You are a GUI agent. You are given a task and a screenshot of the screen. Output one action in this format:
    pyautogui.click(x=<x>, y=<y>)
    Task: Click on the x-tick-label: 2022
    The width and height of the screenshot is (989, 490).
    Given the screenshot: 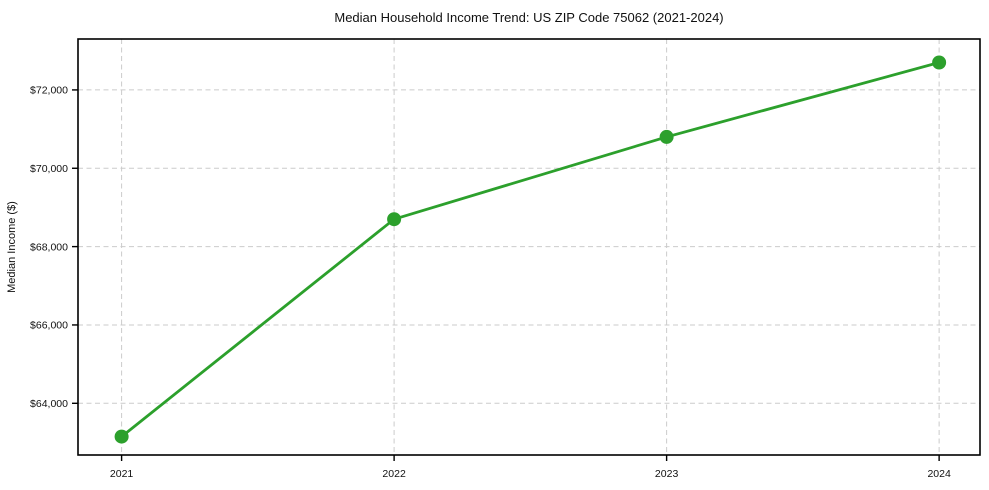 What is the action you would take?
    pyautogui.click(x=394, y=474)
    